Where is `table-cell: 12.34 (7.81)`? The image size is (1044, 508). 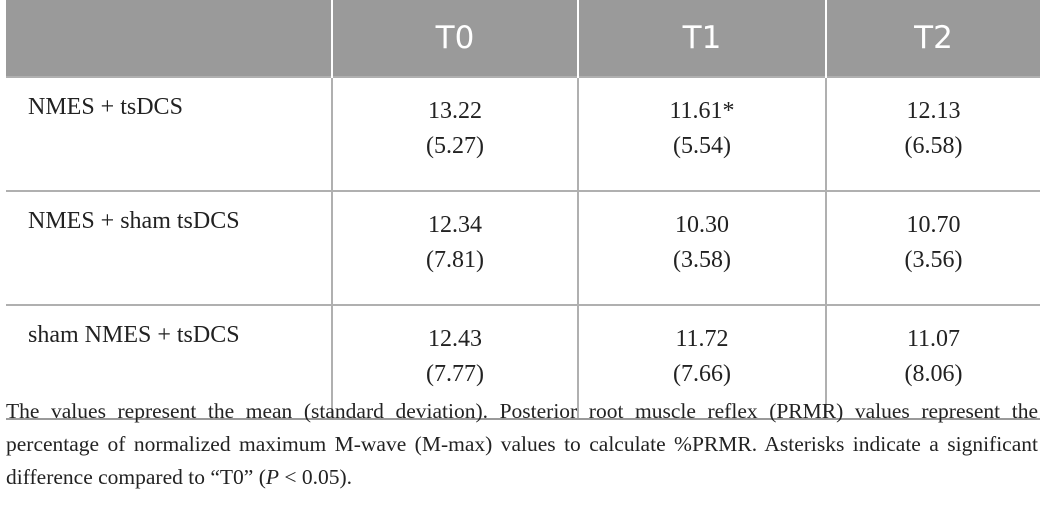
table-cell: 12.34 (7.81) is located at coordinates (455, 247).